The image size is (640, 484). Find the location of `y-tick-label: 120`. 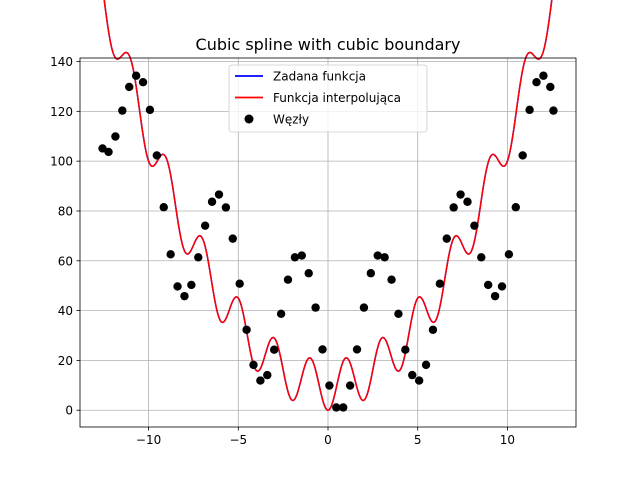

y-tick-label: 120 is located at coordinates (61, 112).